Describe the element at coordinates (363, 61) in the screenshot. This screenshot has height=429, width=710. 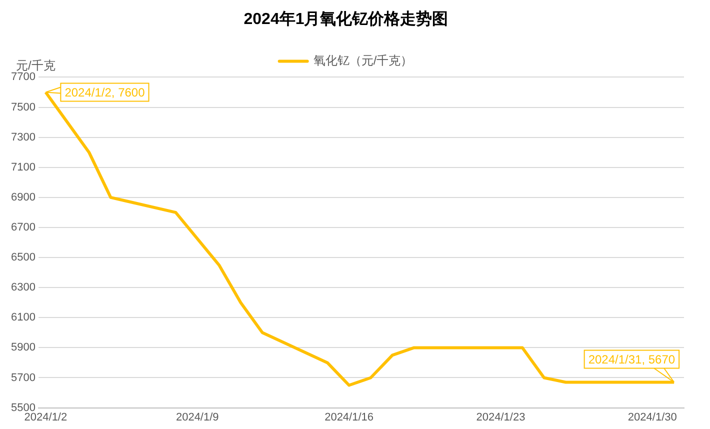
I see `legend-label: 氧化钇（元/千克）` at that location.